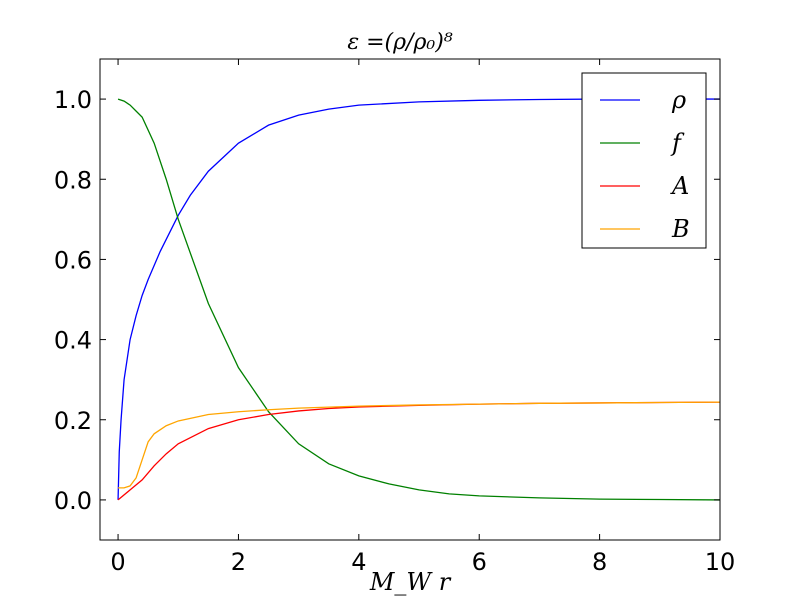  Describe the element at coordinates (410, 582) in the screenshot. I see `x-axis-label: M_W r` at that location.